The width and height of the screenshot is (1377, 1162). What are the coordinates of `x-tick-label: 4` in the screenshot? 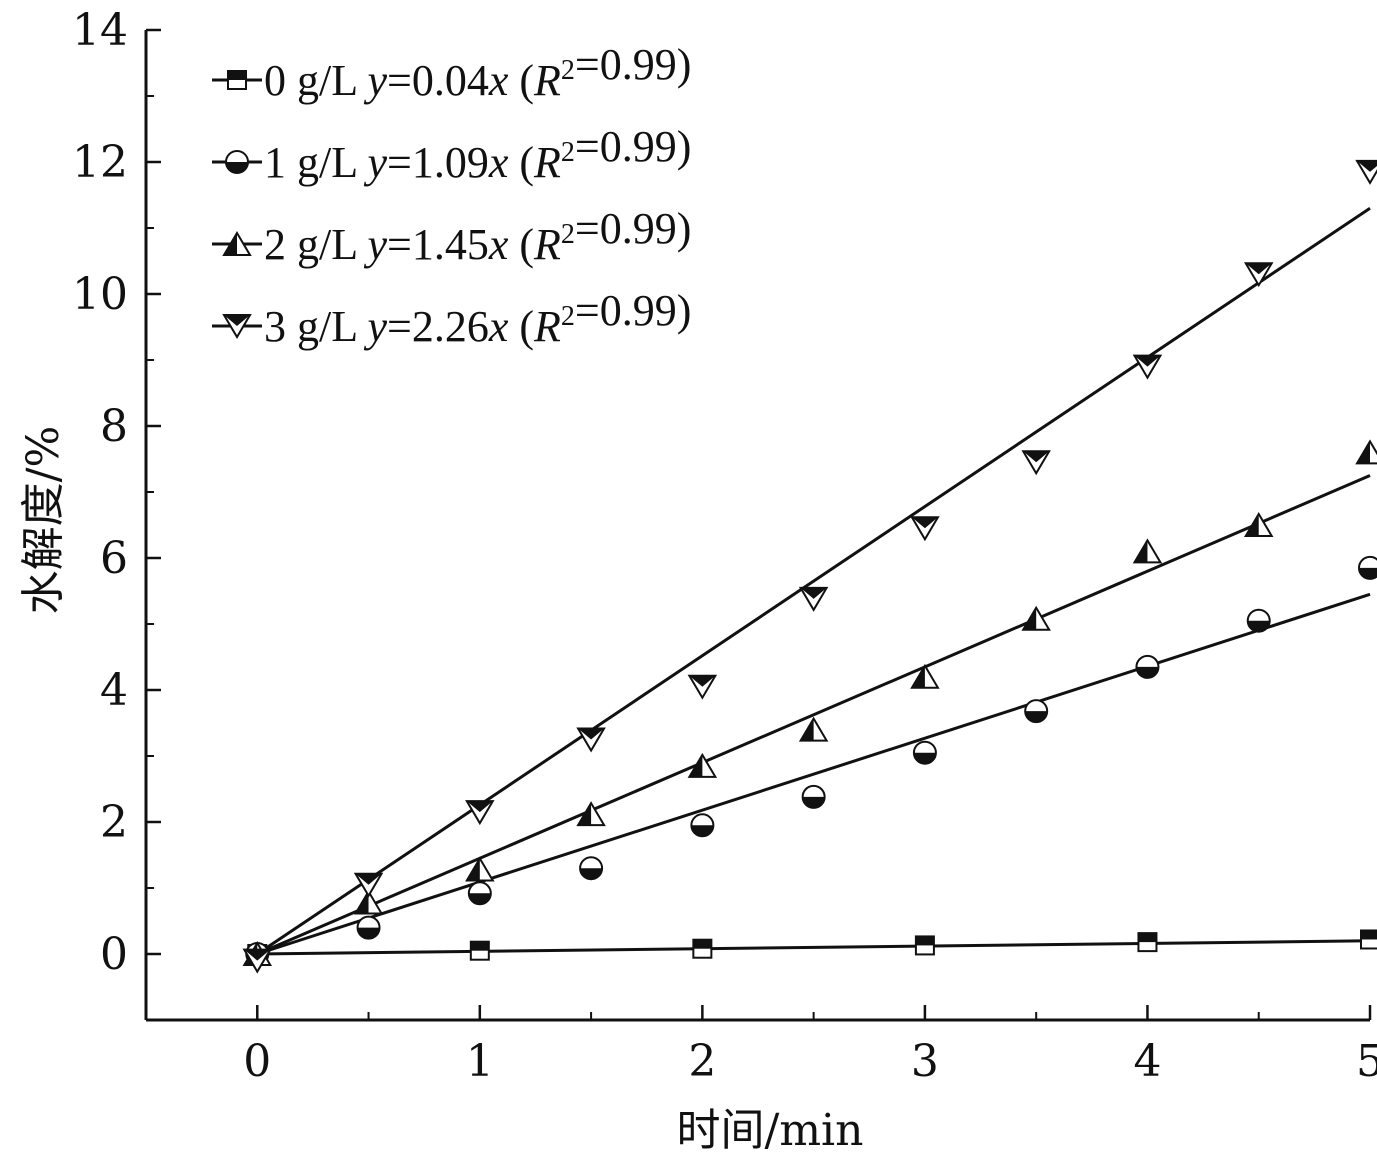 It's located at (1147, 1061).